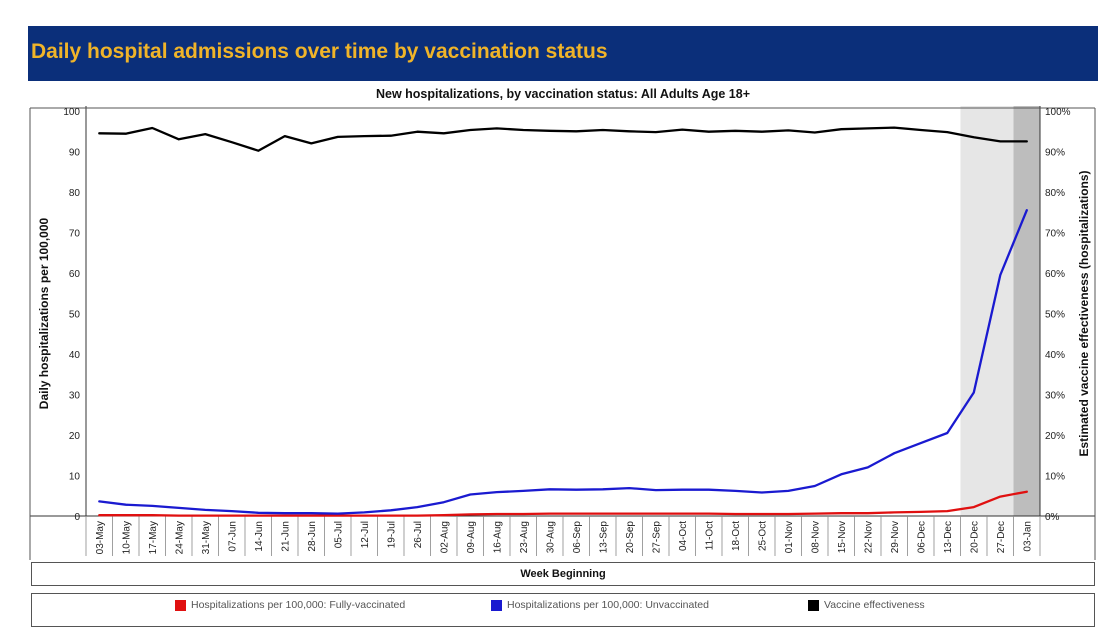 The image size is (1100, 636). What do you see at coordinates (921, 537) in the screenshot?
I see `x-tick-label: 06-Dec` at bounding box center [921, 537].